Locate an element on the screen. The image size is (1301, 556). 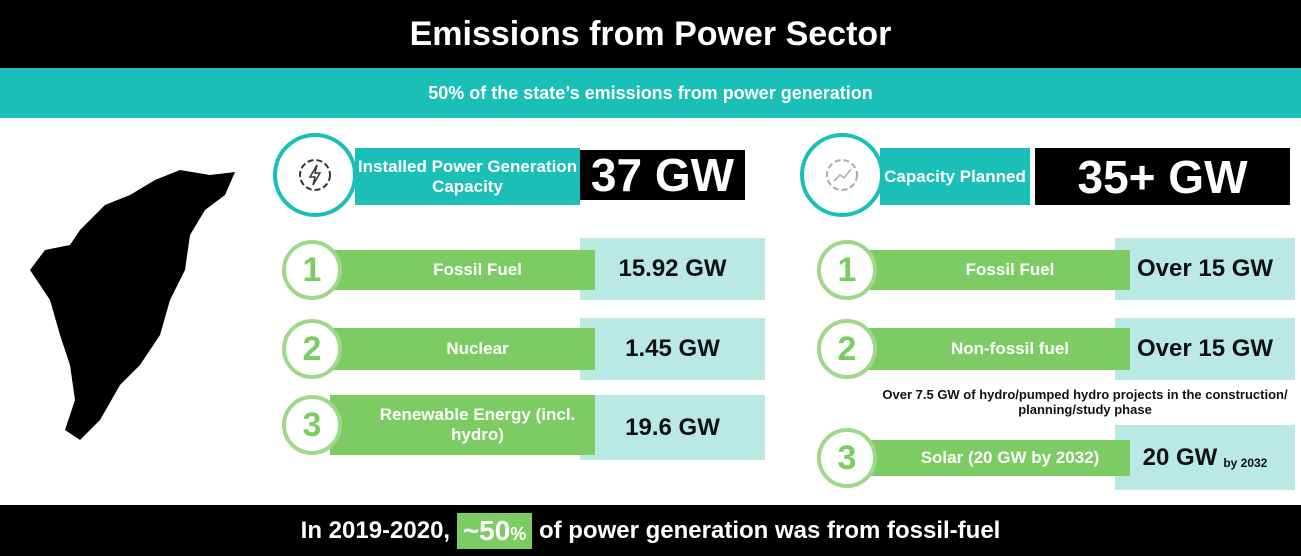
value-box: 19.6 GW is located at coordinates (672, 427).